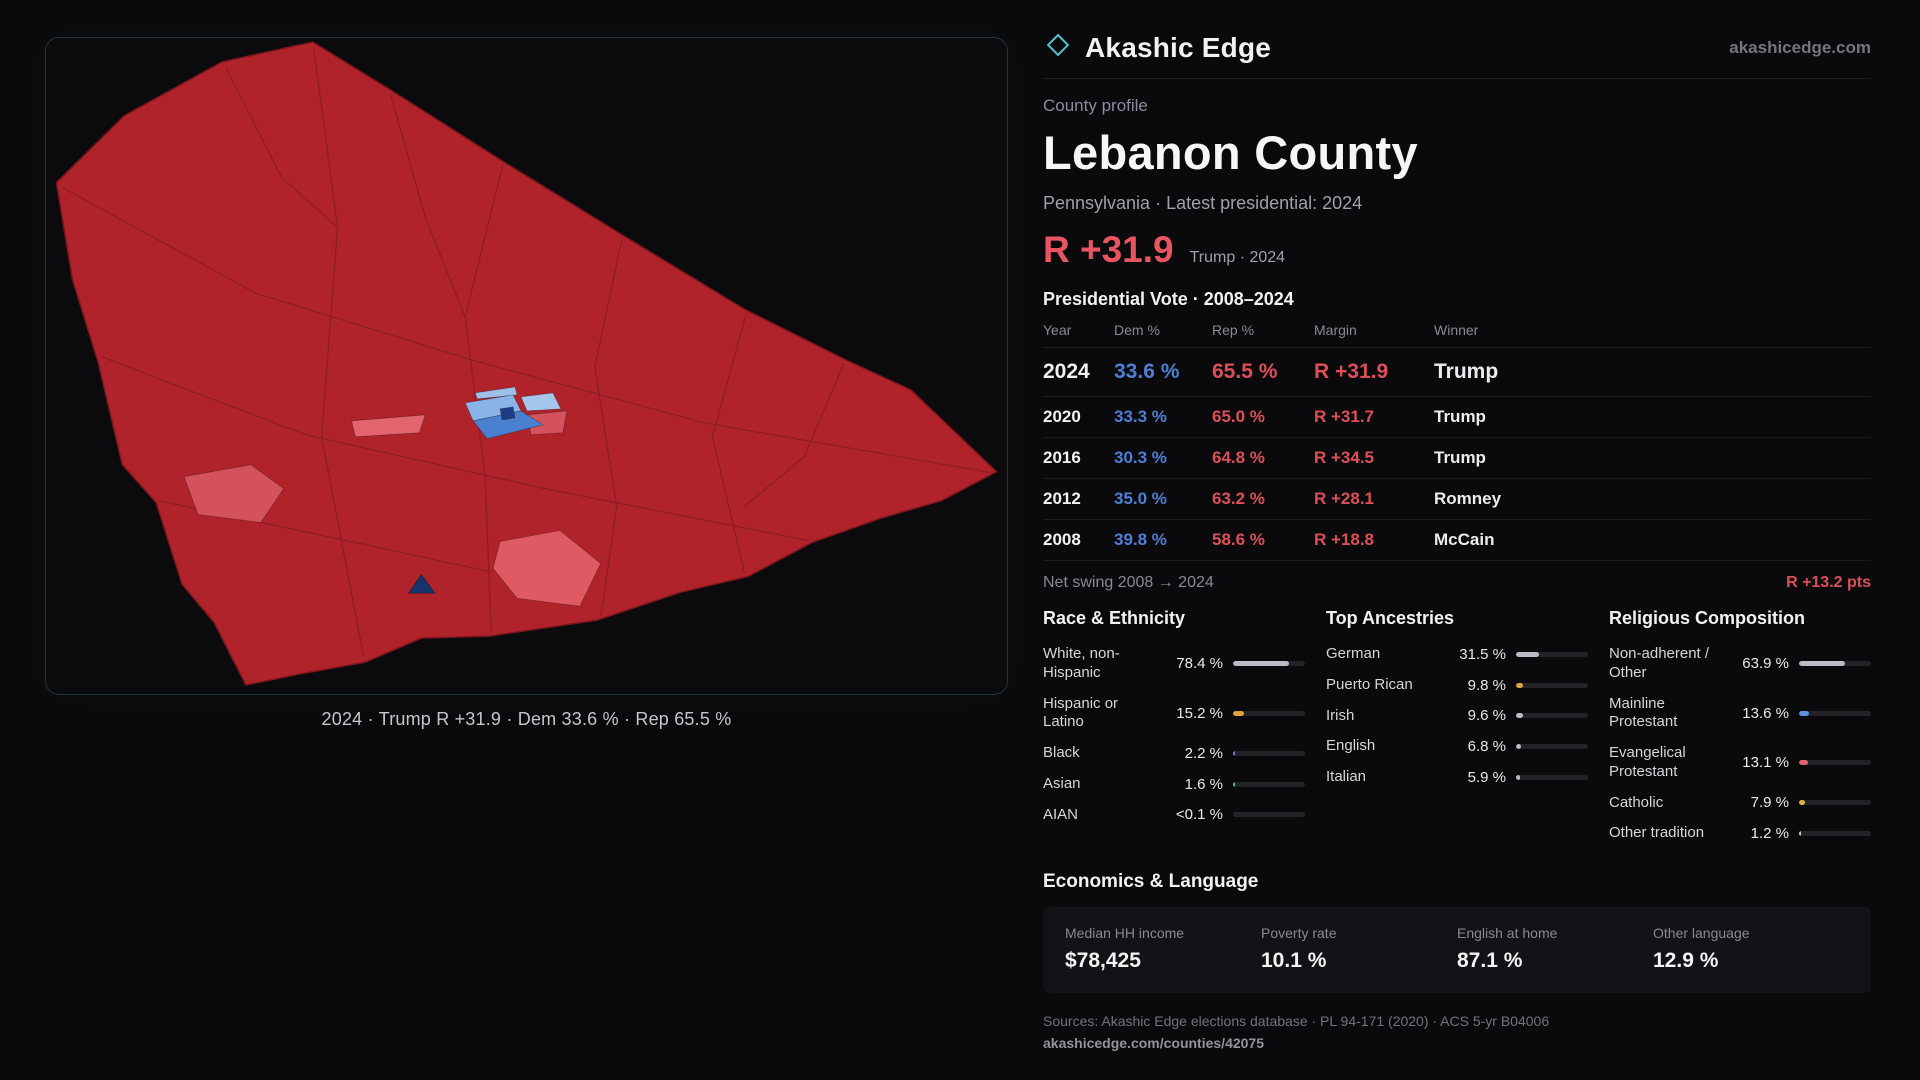 This screenshot has width=1920, height=1080. Describe the element at coordinates (1140, 498) in the screenshot. I see `dem-share: 35.0 %` at that location.